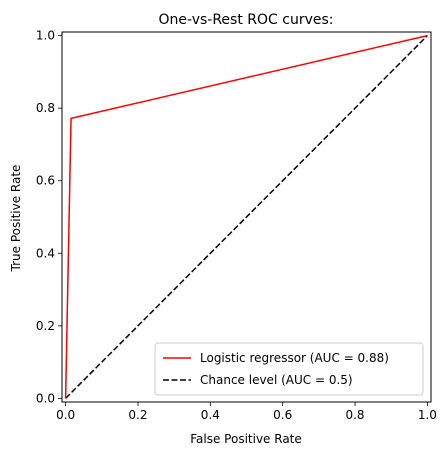 The width and height of the screenshot is (448, 455). I want to click on x-tick-label: 0.8, so click(354, 415).